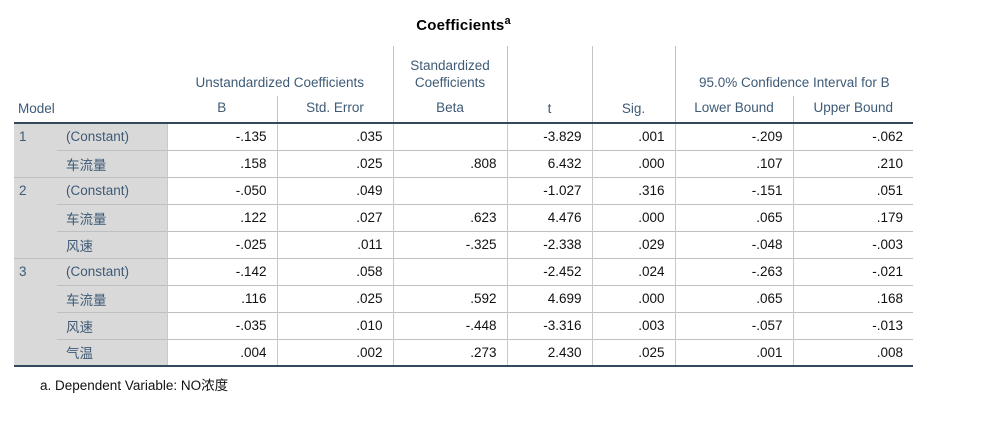  I want to click on model-number-cell: 1, so click(35, 150).